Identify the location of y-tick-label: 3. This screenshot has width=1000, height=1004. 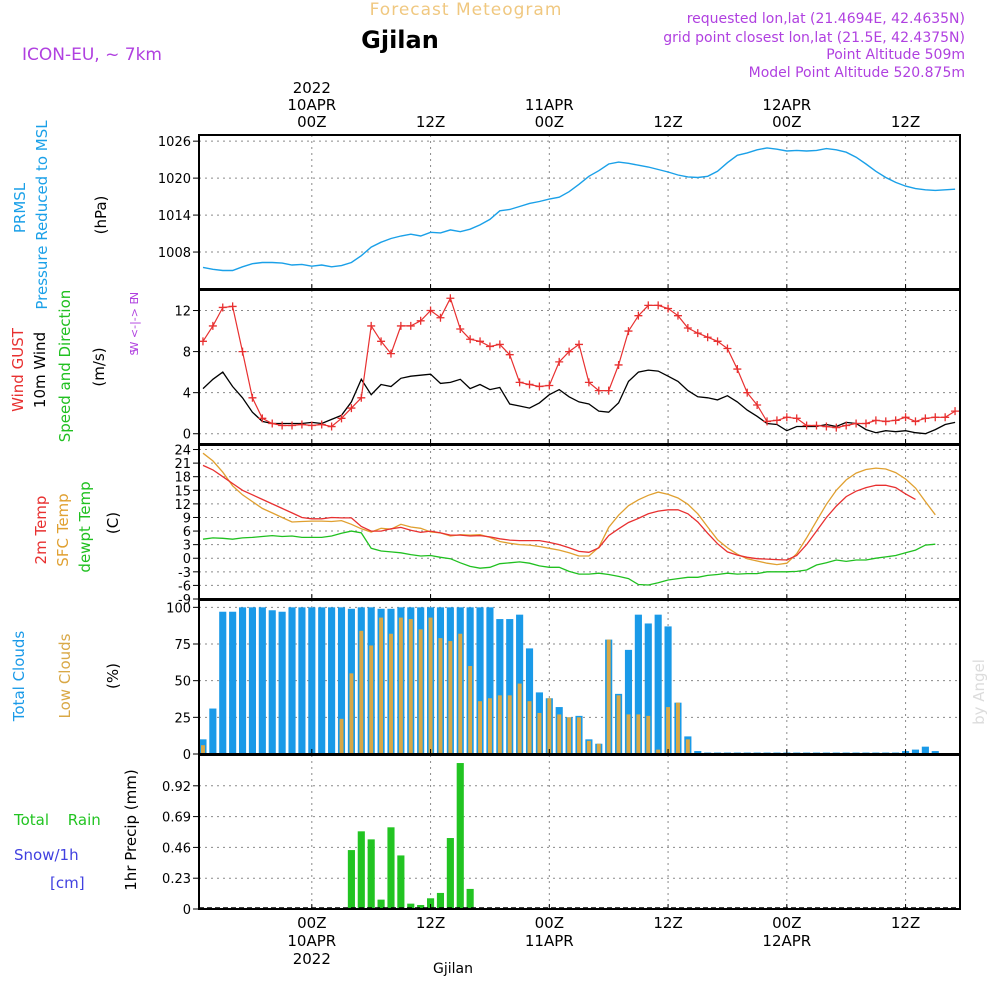
(187, 546).